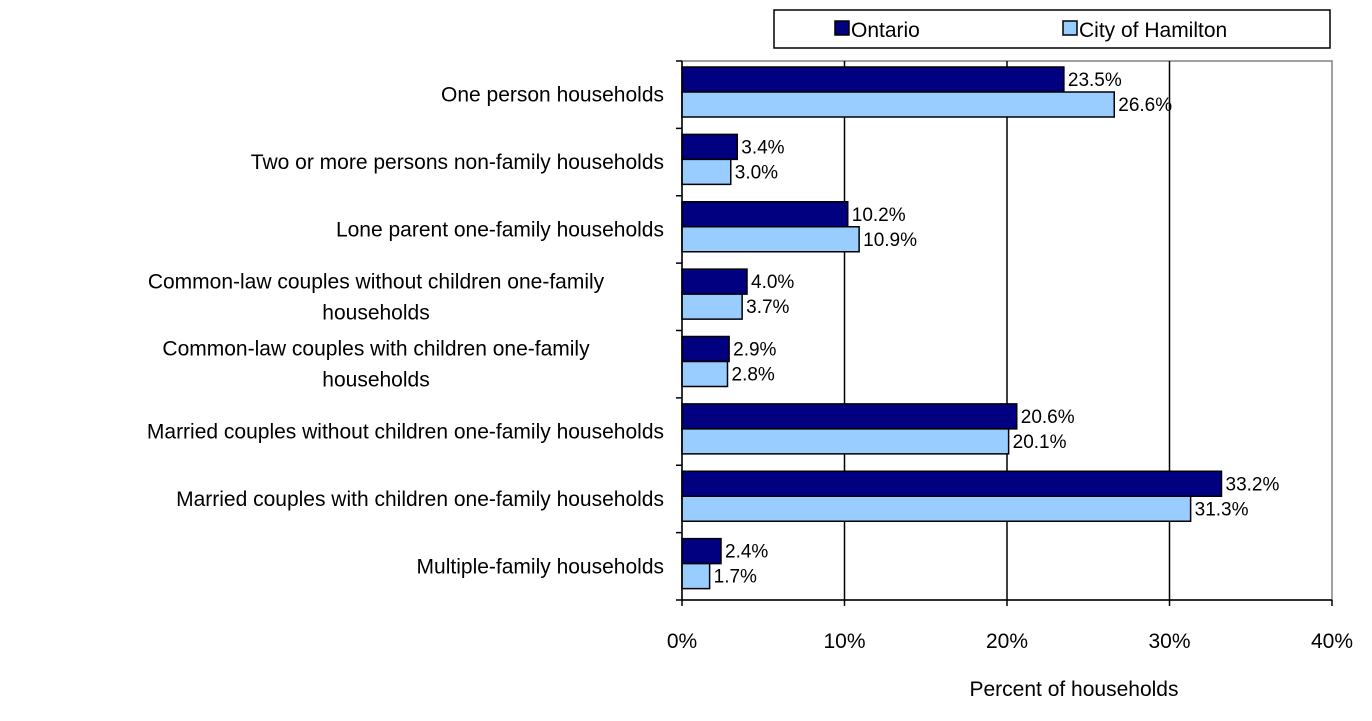  I want to click on category-label-line: Multiple-family households, so click(540, 566).